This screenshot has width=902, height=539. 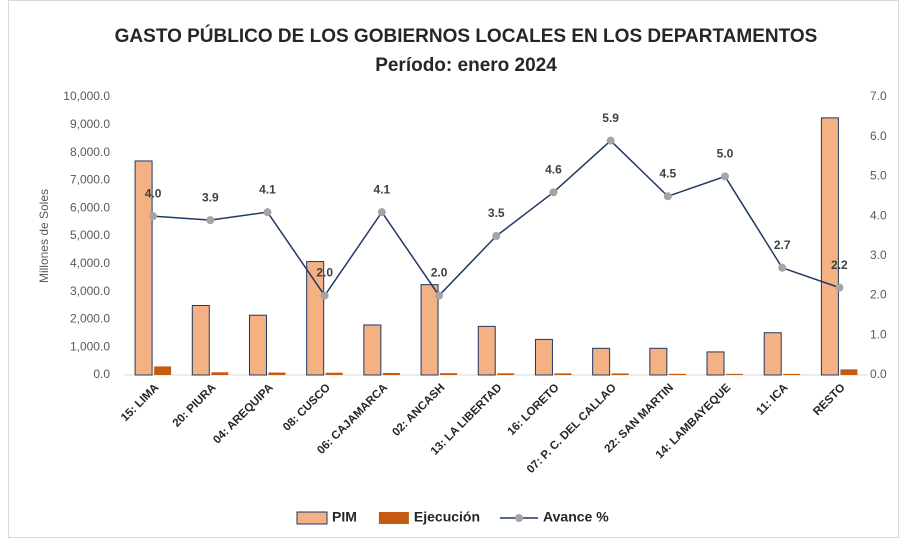 What do you see at coordinates (553, 169) in the screenshot?
I see `data-label: 4.6` at bounding box center [553, 169].